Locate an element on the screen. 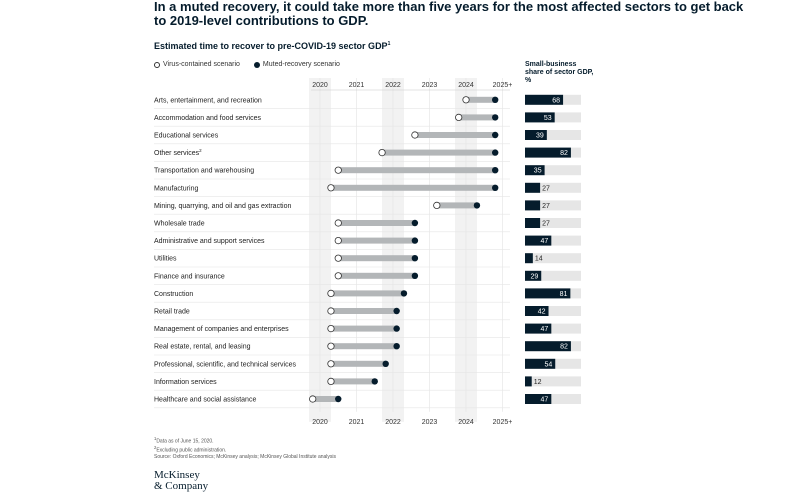  filled-circle-icon is located at coordinates (256, 64).